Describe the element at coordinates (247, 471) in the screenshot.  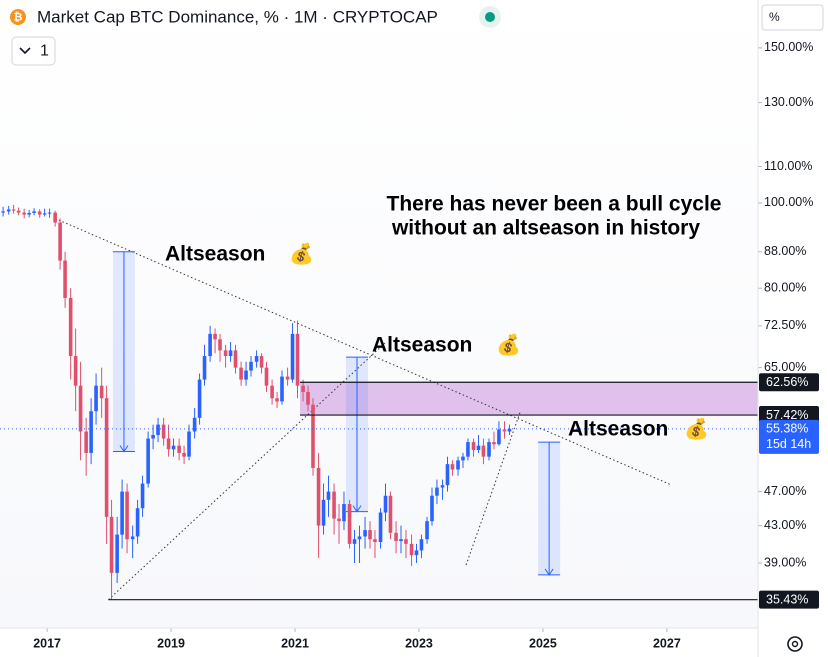
I see `trend-line` at that location.